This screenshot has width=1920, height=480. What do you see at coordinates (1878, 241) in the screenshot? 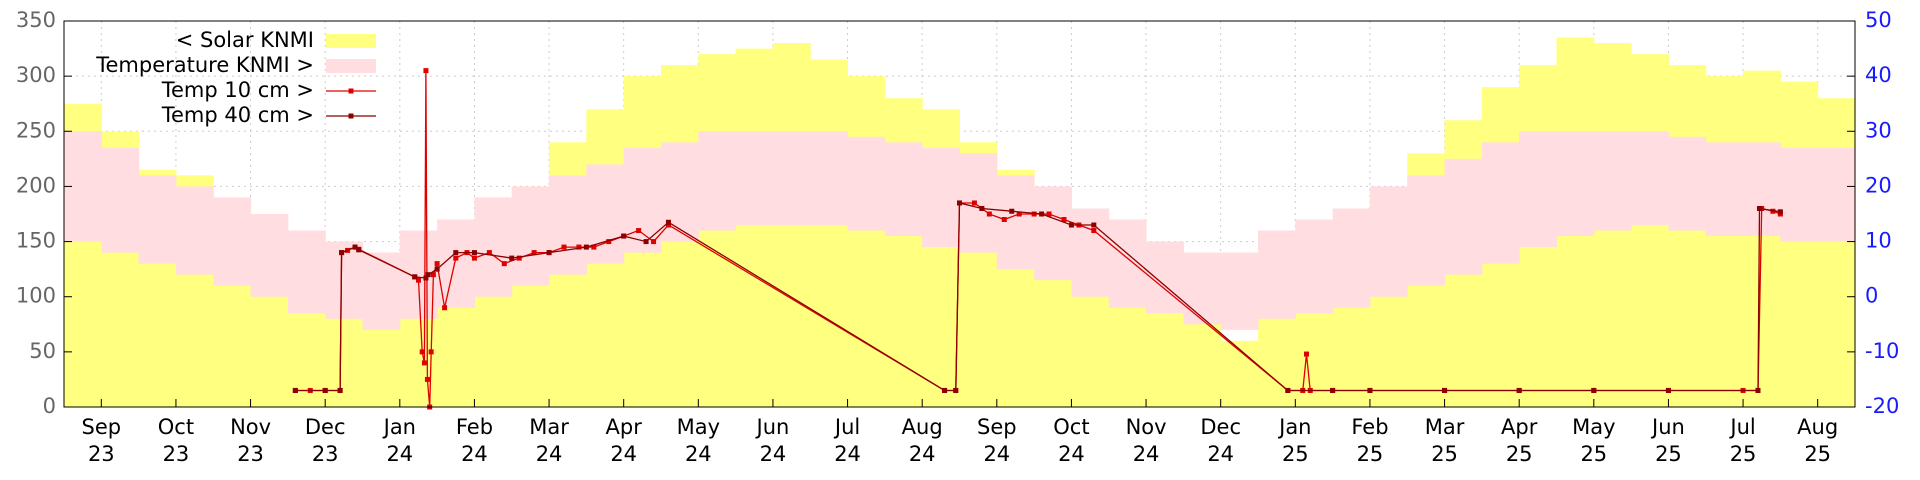
I see `y2-tick-label: 10` at bounding box center [1878, 241].